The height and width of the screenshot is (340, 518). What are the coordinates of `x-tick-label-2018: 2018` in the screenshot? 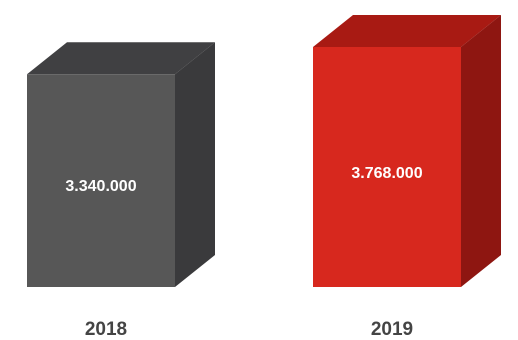 It's located at (106, 329).